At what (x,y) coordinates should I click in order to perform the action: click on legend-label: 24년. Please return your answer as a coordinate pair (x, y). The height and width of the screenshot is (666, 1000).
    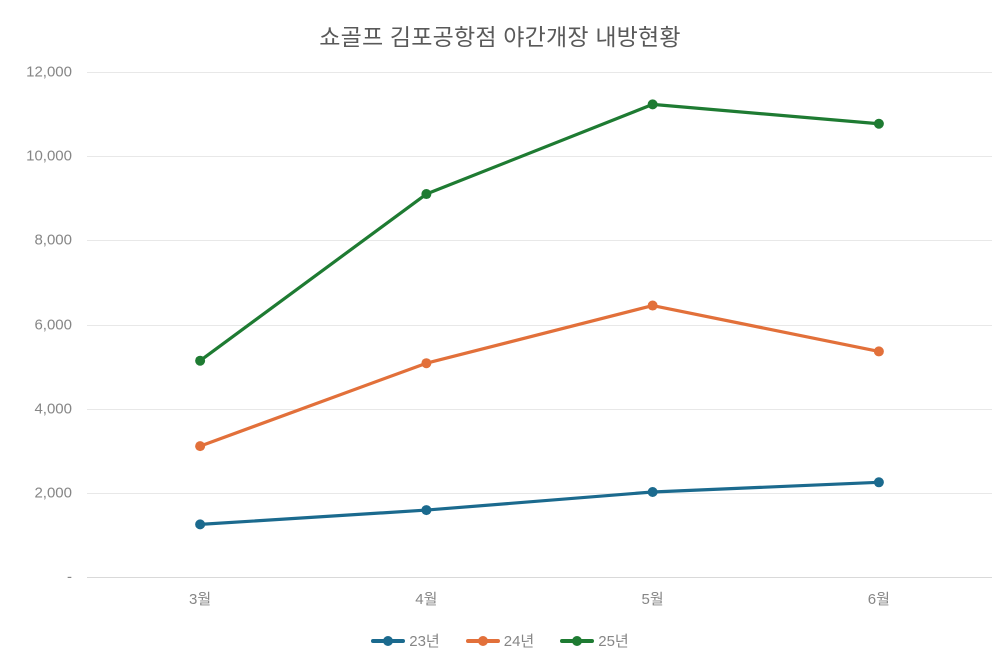
    Looking at the image, I should click on (519, 641).